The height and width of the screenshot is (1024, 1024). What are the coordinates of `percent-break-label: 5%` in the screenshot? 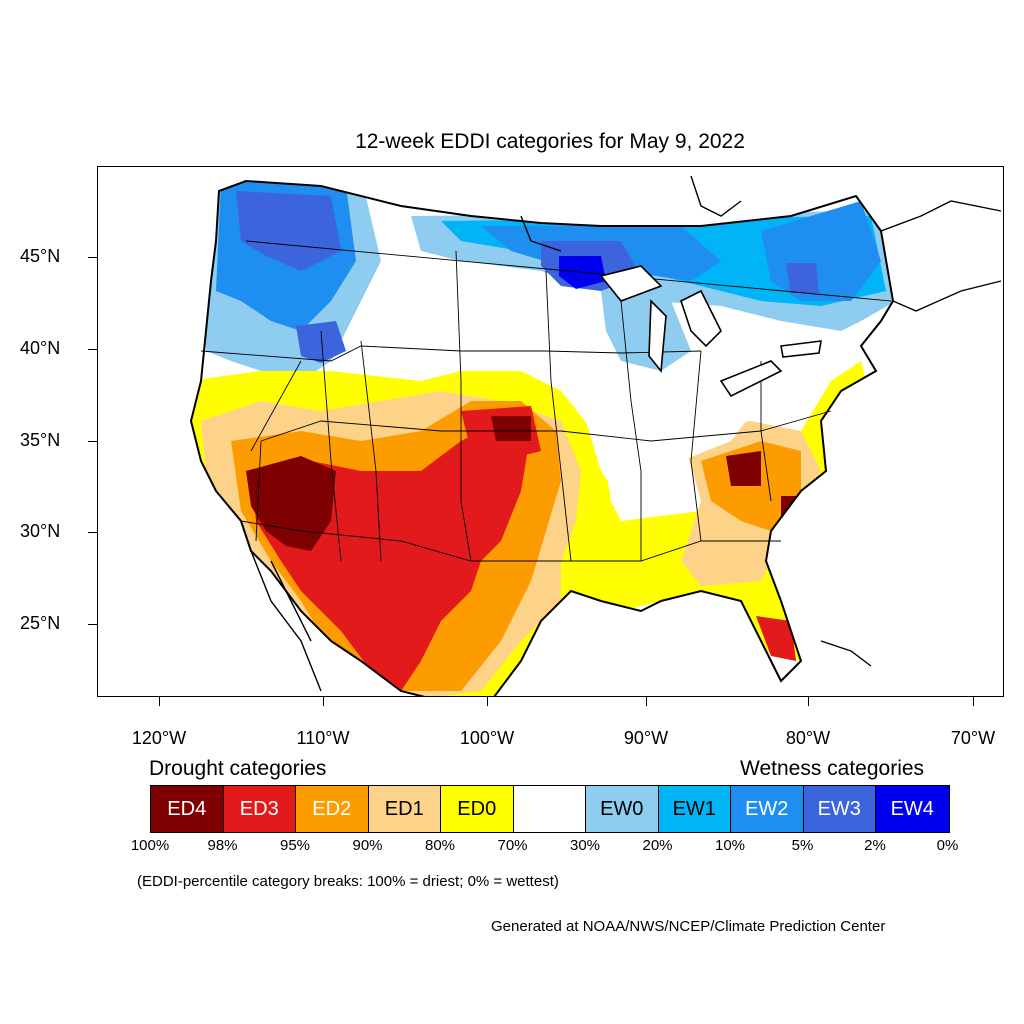 It's located at (802, 845).